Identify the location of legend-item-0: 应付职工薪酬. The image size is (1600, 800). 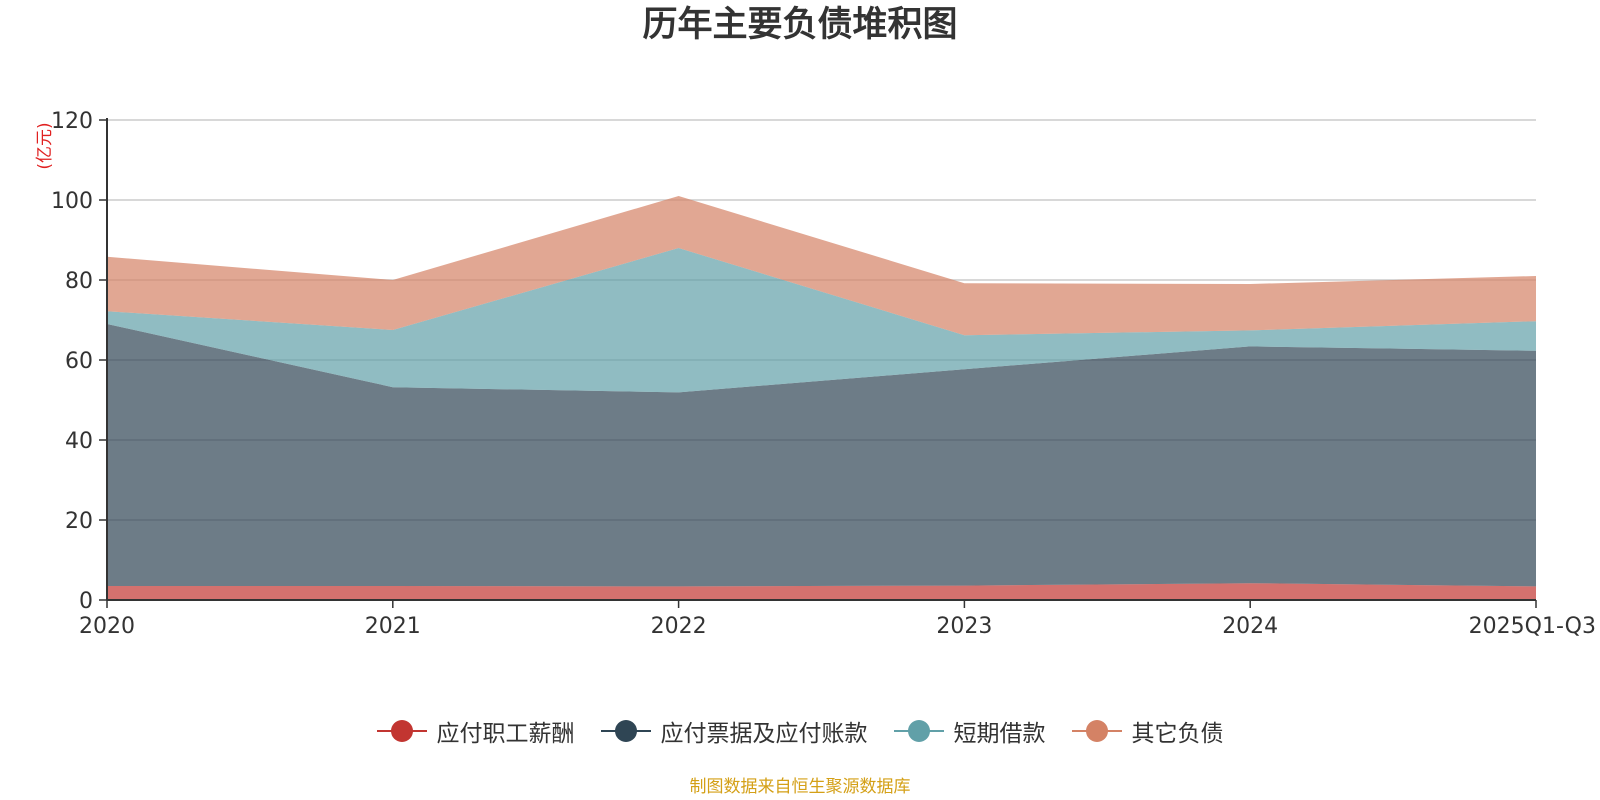
(475, 731).